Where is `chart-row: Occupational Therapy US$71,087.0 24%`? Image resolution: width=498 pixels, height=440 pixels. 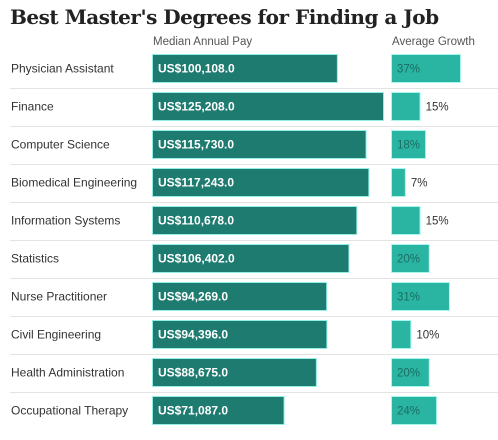 chart-row: Occupational Therapy US$71,087.0 24% is located at coordinates (254, 408).